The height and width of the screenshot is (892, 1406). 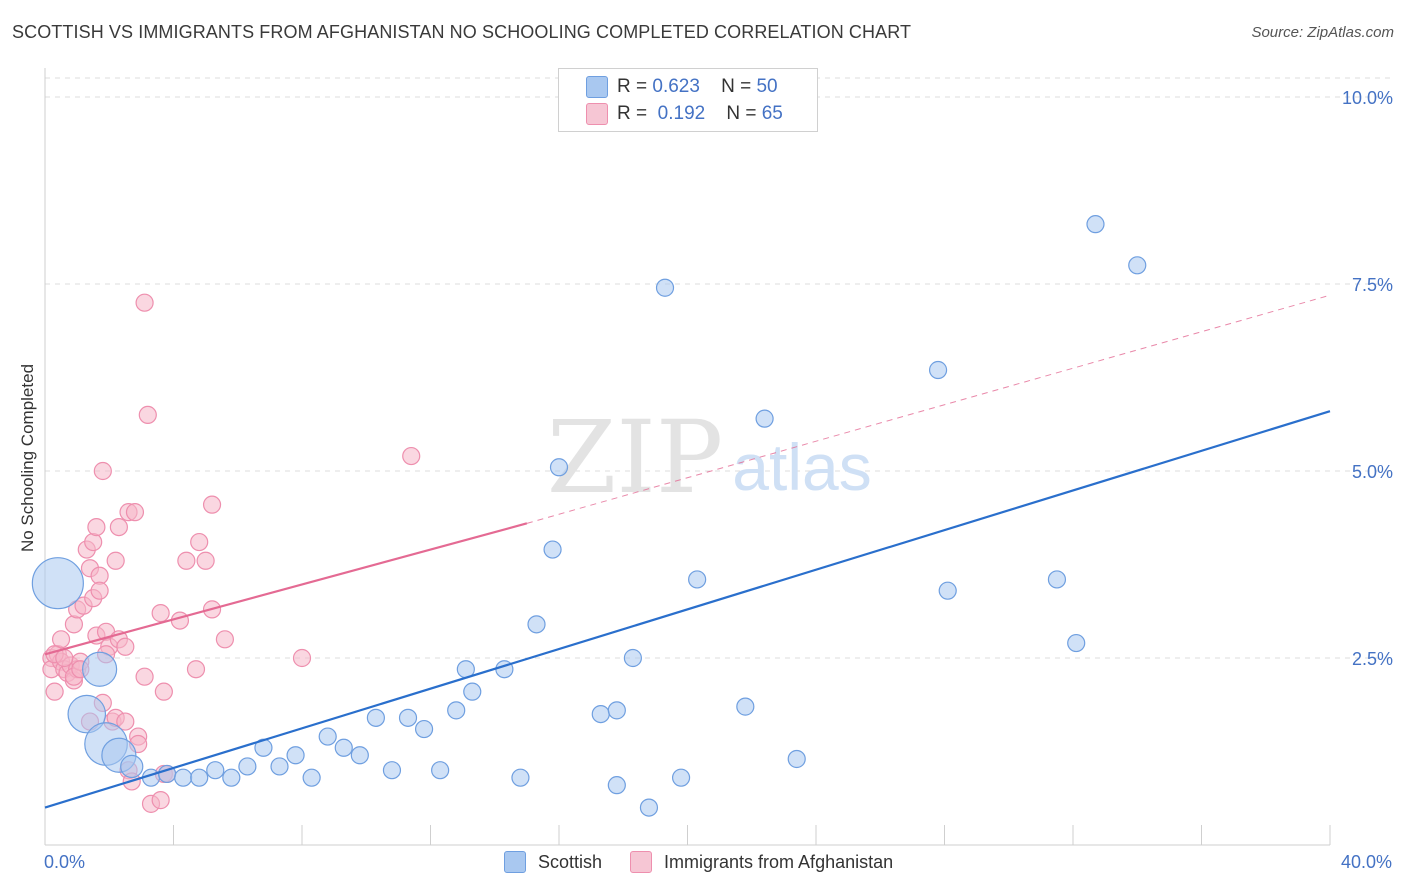 I want to click on watermark-zip: ZIP, so click(x=635, y=457).